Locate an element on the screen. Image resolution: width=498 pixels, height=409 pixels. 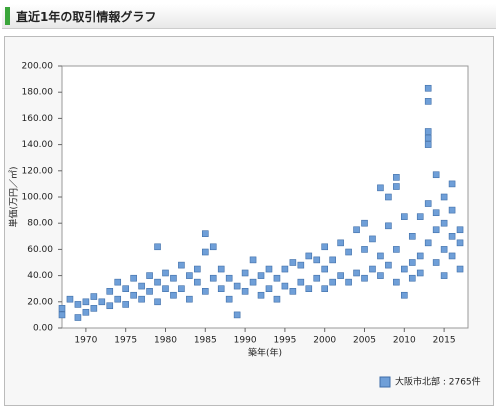
header: 直近1年の取引情報グラフ is located at coordinates (249, 16).